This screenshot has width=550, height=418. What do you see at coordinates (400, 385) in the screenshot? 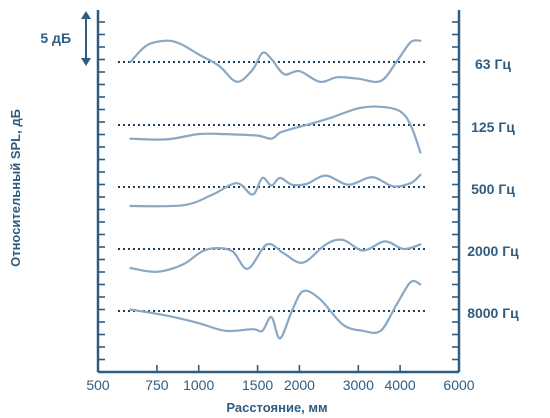
I see `x-tick-label: 4000` at bounding box center [400, 385].